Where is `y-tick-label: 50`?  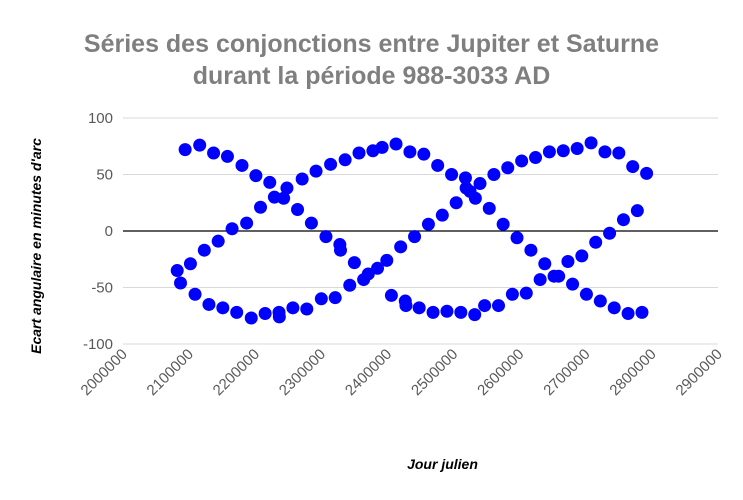 y-tick-label: 50 is located at coordinates (104, 175).